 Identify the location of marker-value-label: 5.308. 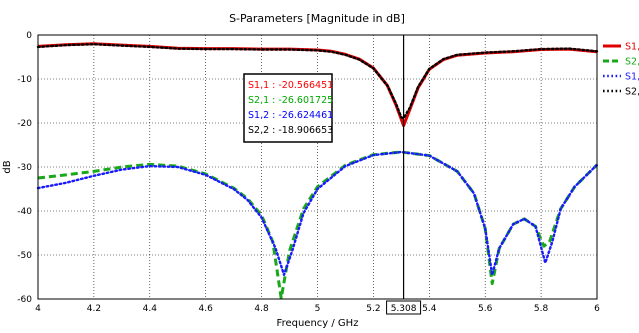
(404, 309).